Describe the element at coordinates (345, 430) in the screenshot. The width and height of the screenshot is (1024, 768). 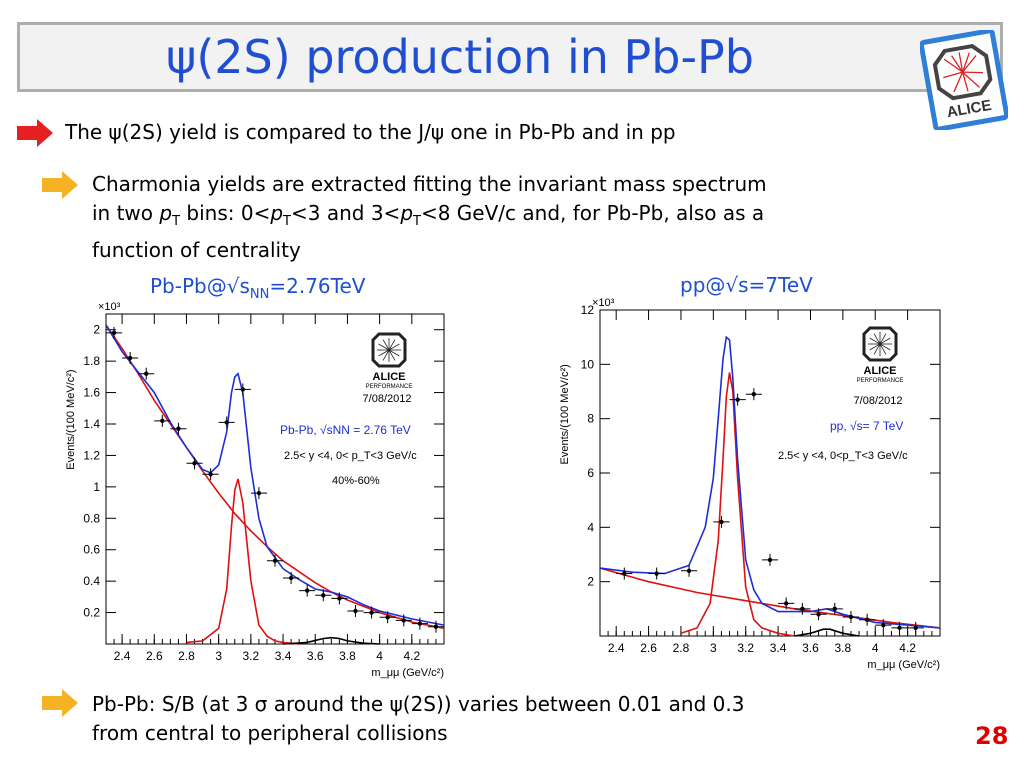
I see `legend-collision: Pb-Pb, √sNN = 2.76 TeV` at that location.